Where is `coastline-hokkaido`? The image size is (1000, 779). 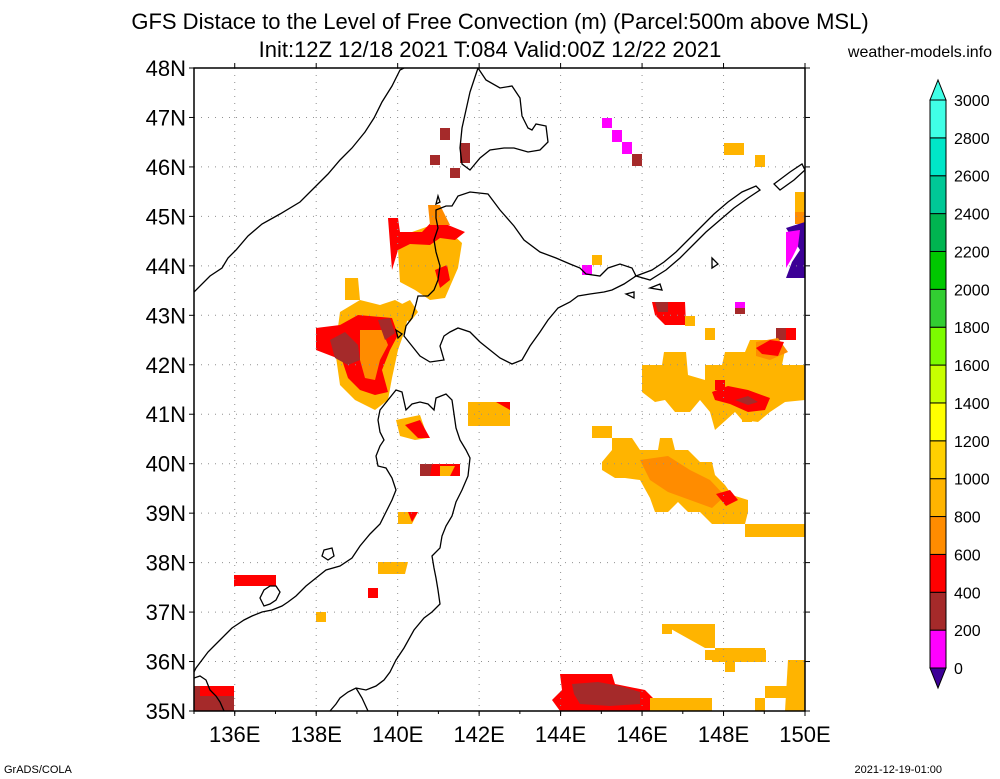 coastline-hokkaido is located at coordinates (520, 278).